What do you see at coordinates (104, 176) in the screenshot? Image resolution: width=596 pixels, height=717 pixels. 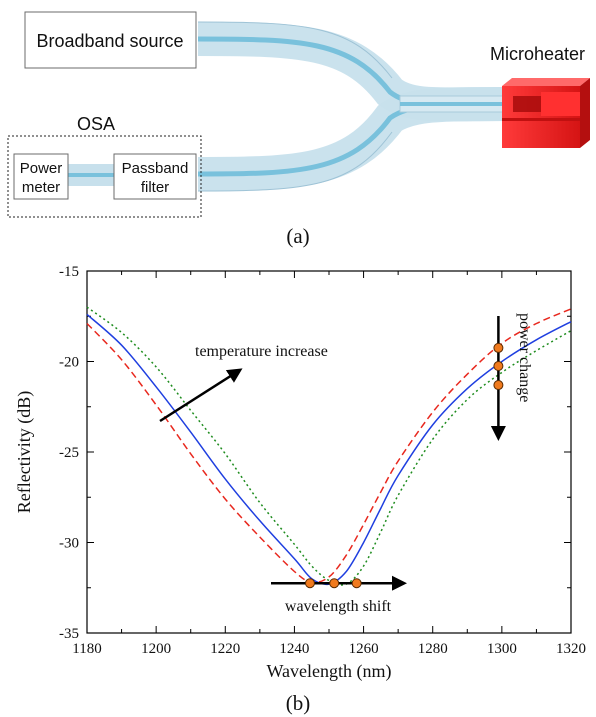 I see `osa-enclosure` at bounding box center [104, 176].